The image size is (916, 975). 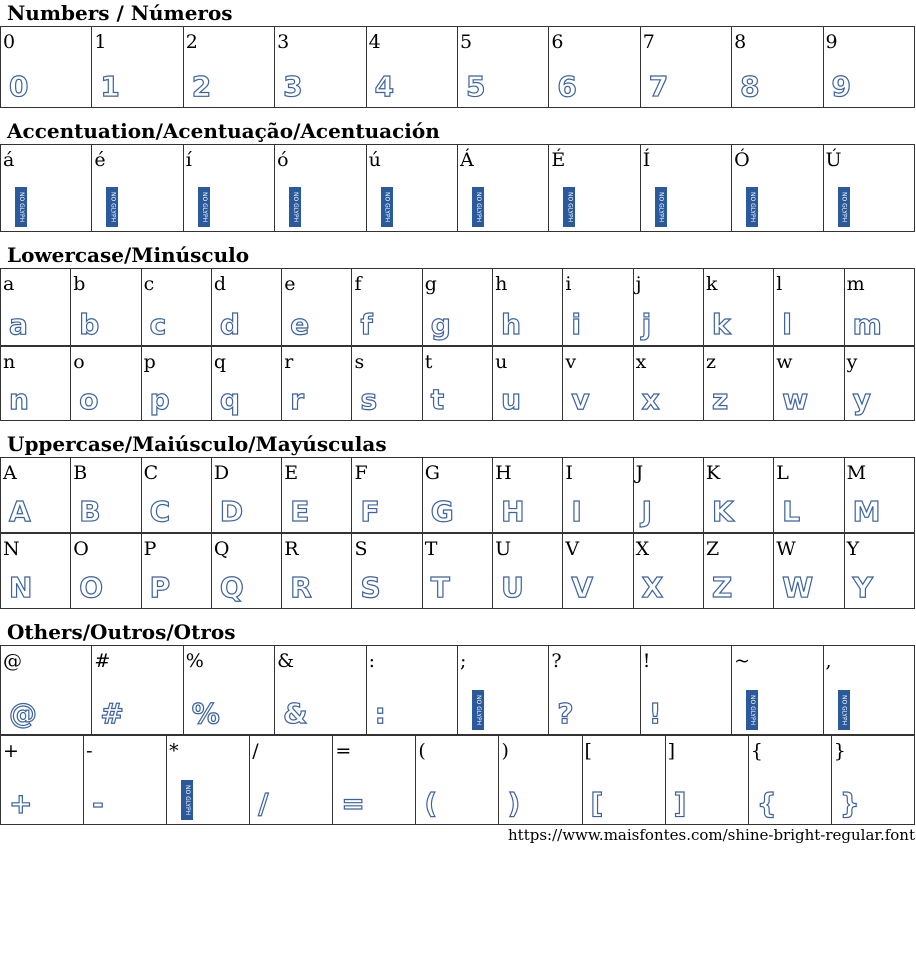 I want to click on glyph-cell: ??, so click(x=594, y=690).